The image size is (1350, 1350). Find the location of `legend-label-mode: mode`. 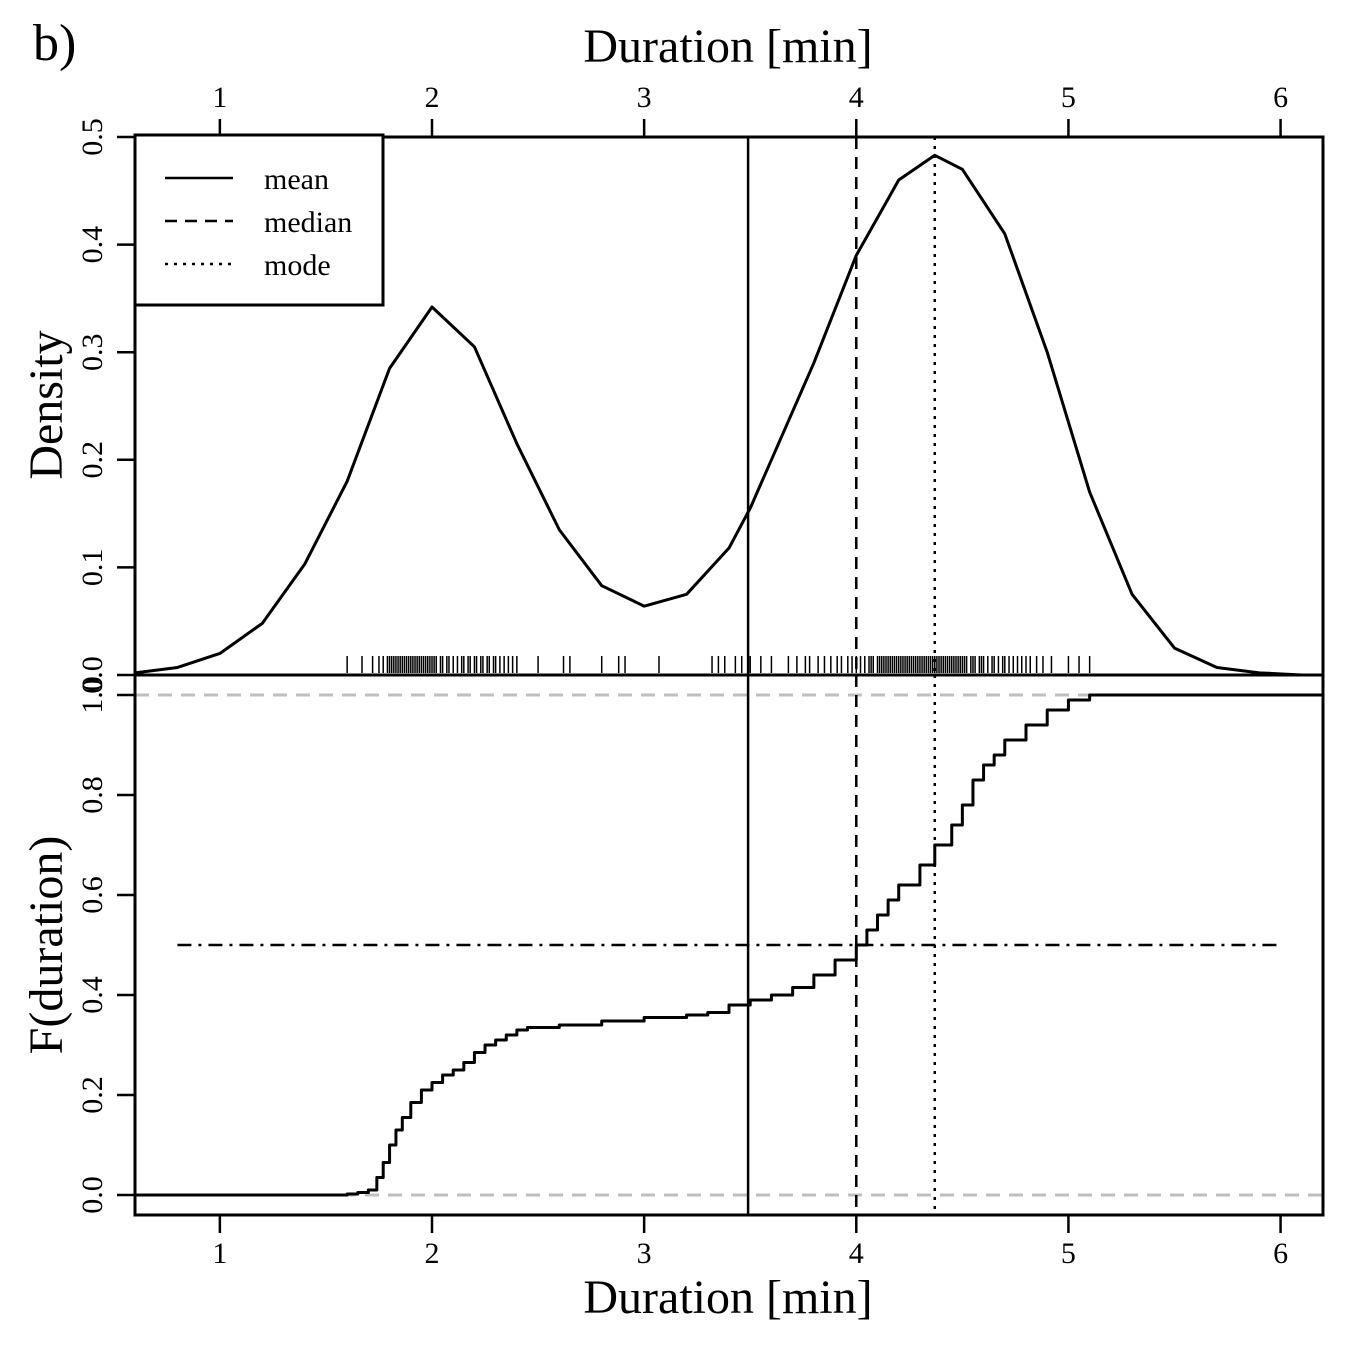

legend-label-mode: mode is located at coordinates (297, 265).